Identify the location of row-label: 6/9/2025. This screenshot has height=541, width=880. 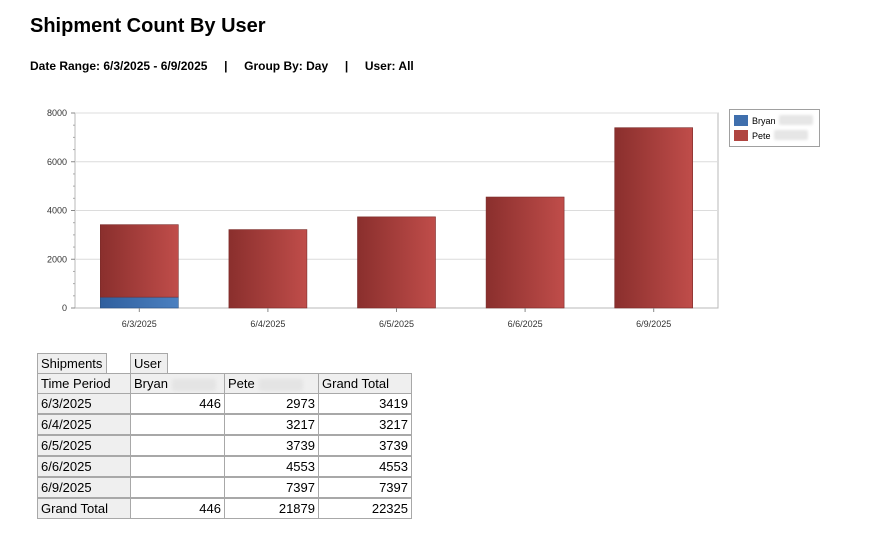
(84, 487).